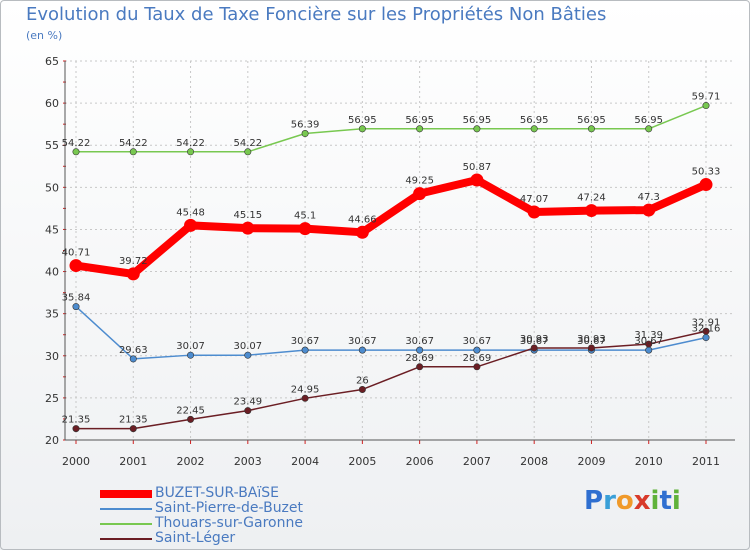 Image resolution: width=750 pixels, height=550 pixels. I want to click on series-line-thouars-sur-garonne, so click(391, 128).